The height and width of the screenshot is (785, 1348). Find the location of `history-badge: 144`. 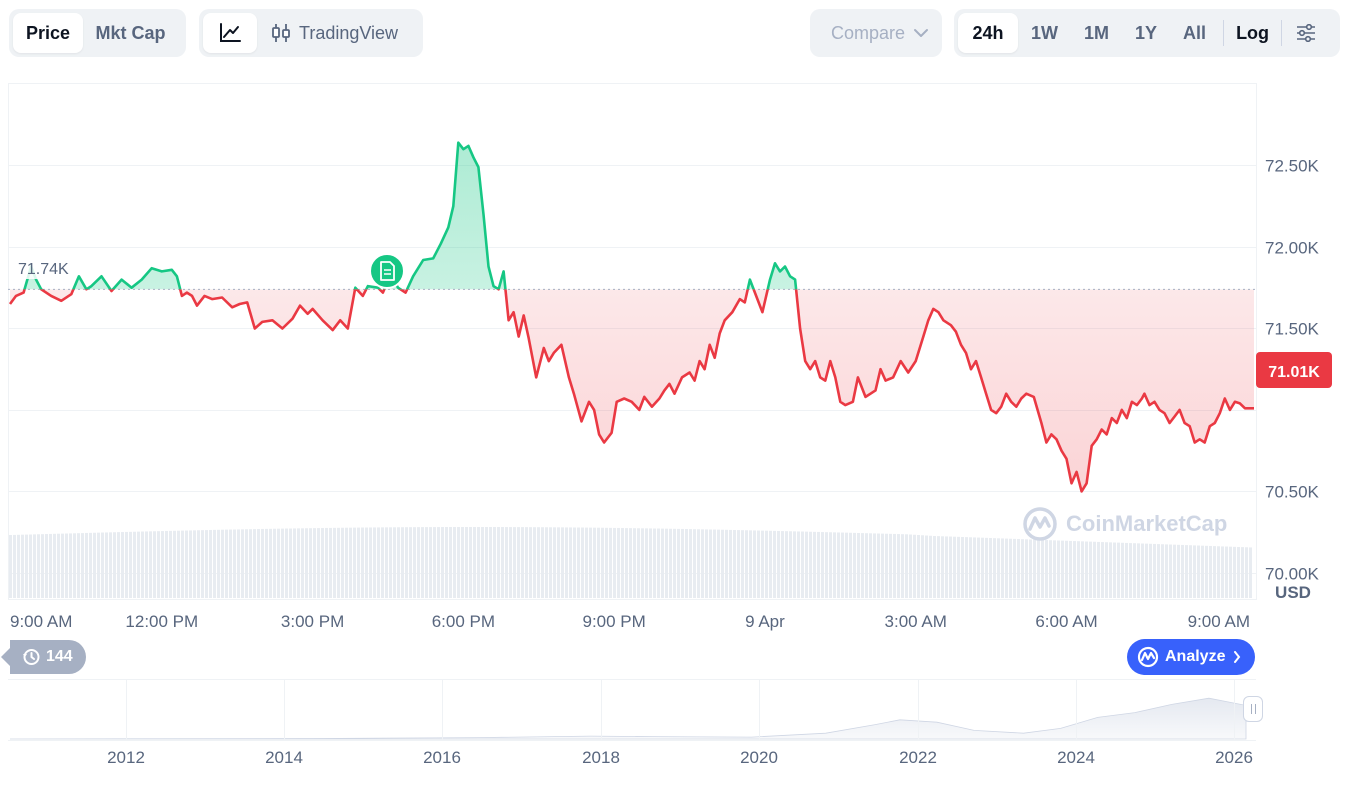

history-badge: 144 is located at coordinates (43, 657).